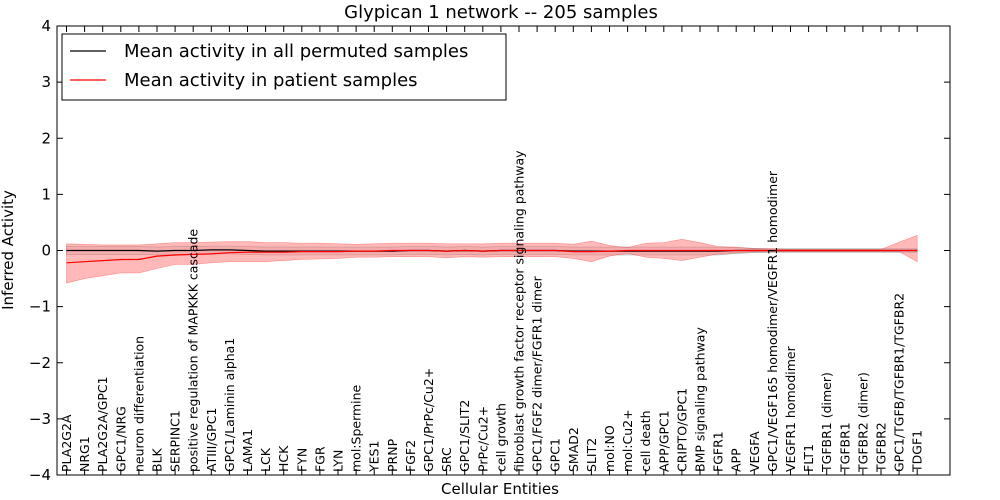 The width and height of the screenshot is (1000, 500). Describe the element at coordinates (8, 250) in the screenshot. I see `y-axis-label: Inferred Activity` at that location.